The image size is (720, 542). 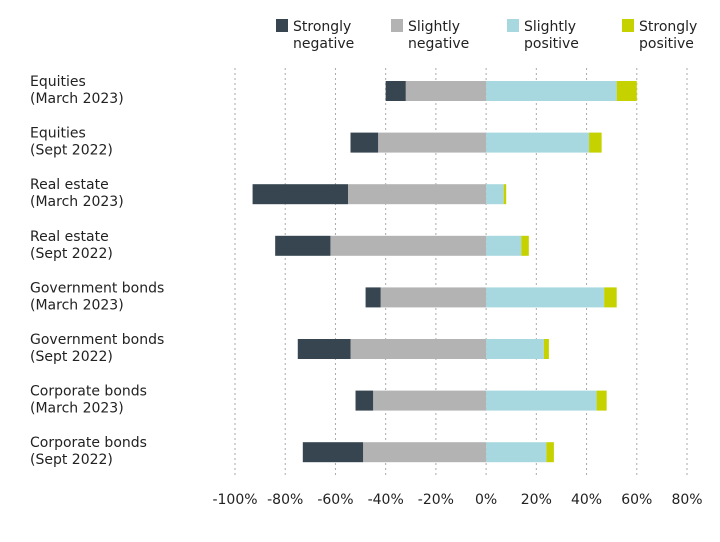 I want to click on y-tick-label: Government bonds (Sept 2022), so click(x=97, y=348).